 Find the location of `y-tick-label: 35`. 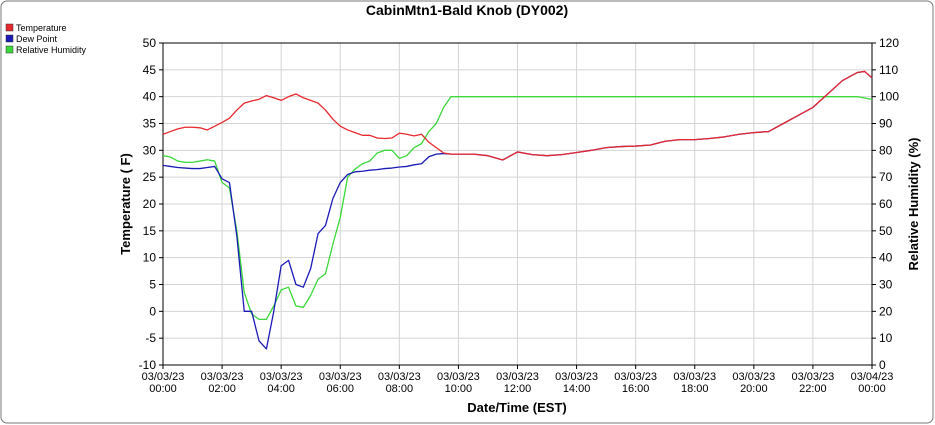

y-tick-label: 35 is located at coordinates (150, 124).